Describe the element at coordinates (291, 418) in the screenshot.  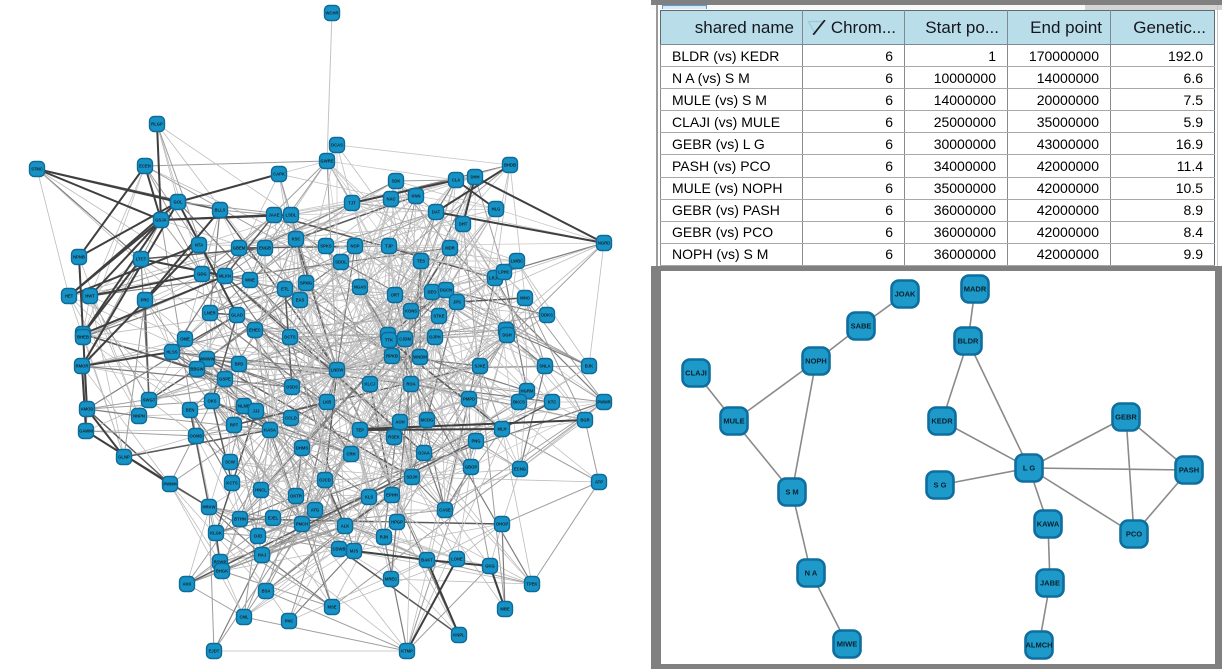
I see `svg-text: CCLD` at that location.